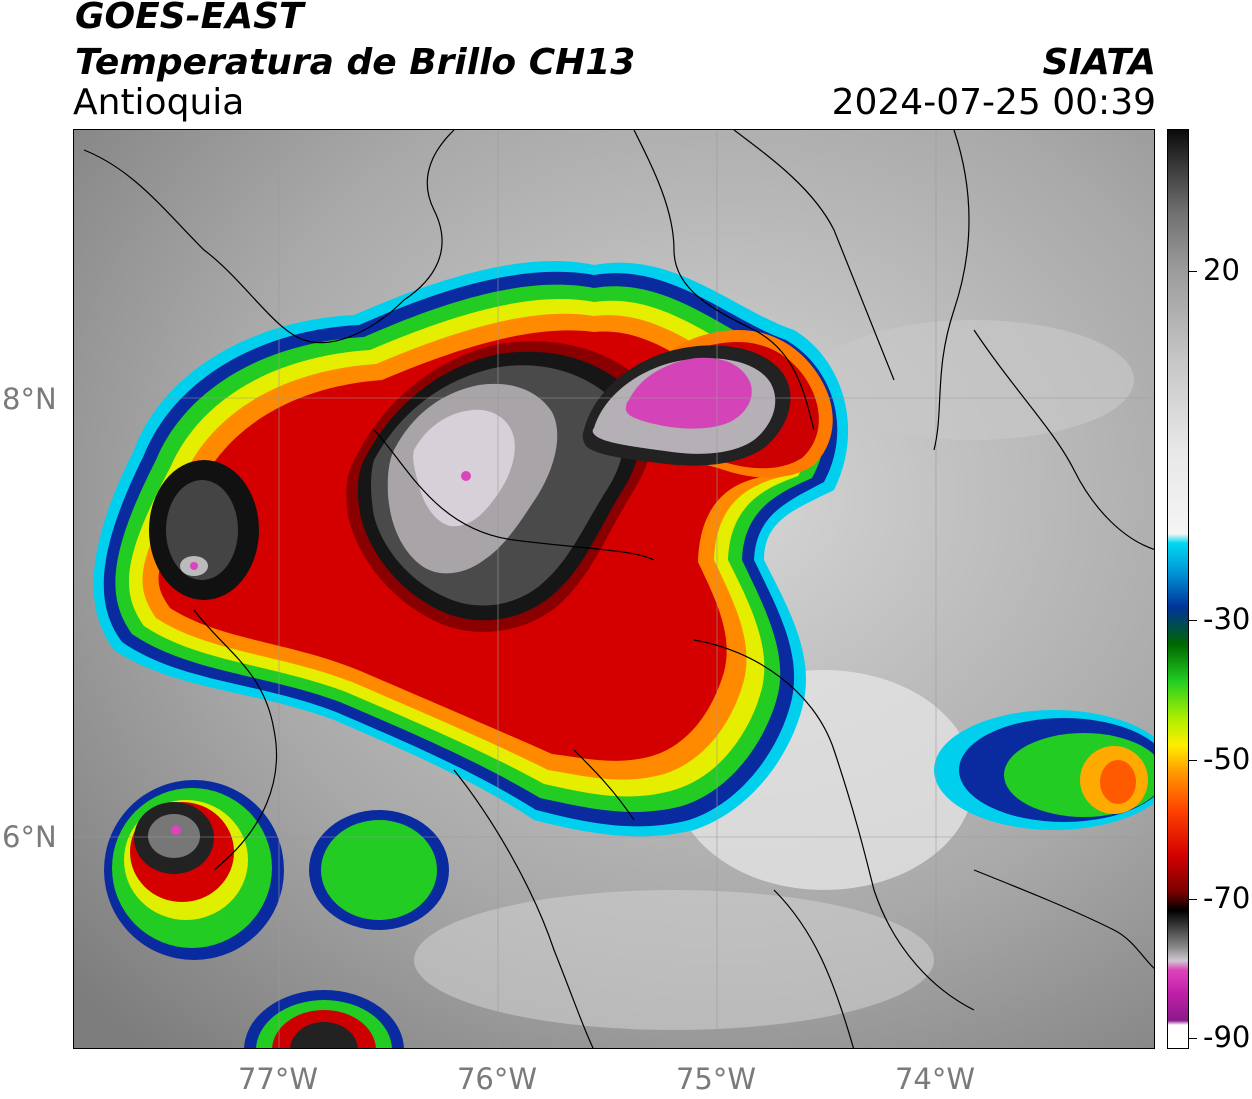  Describe the element at coordinates (993, 102) in the screenshot. I see `datetime-label: 2024-07-25 00:39` at that location.